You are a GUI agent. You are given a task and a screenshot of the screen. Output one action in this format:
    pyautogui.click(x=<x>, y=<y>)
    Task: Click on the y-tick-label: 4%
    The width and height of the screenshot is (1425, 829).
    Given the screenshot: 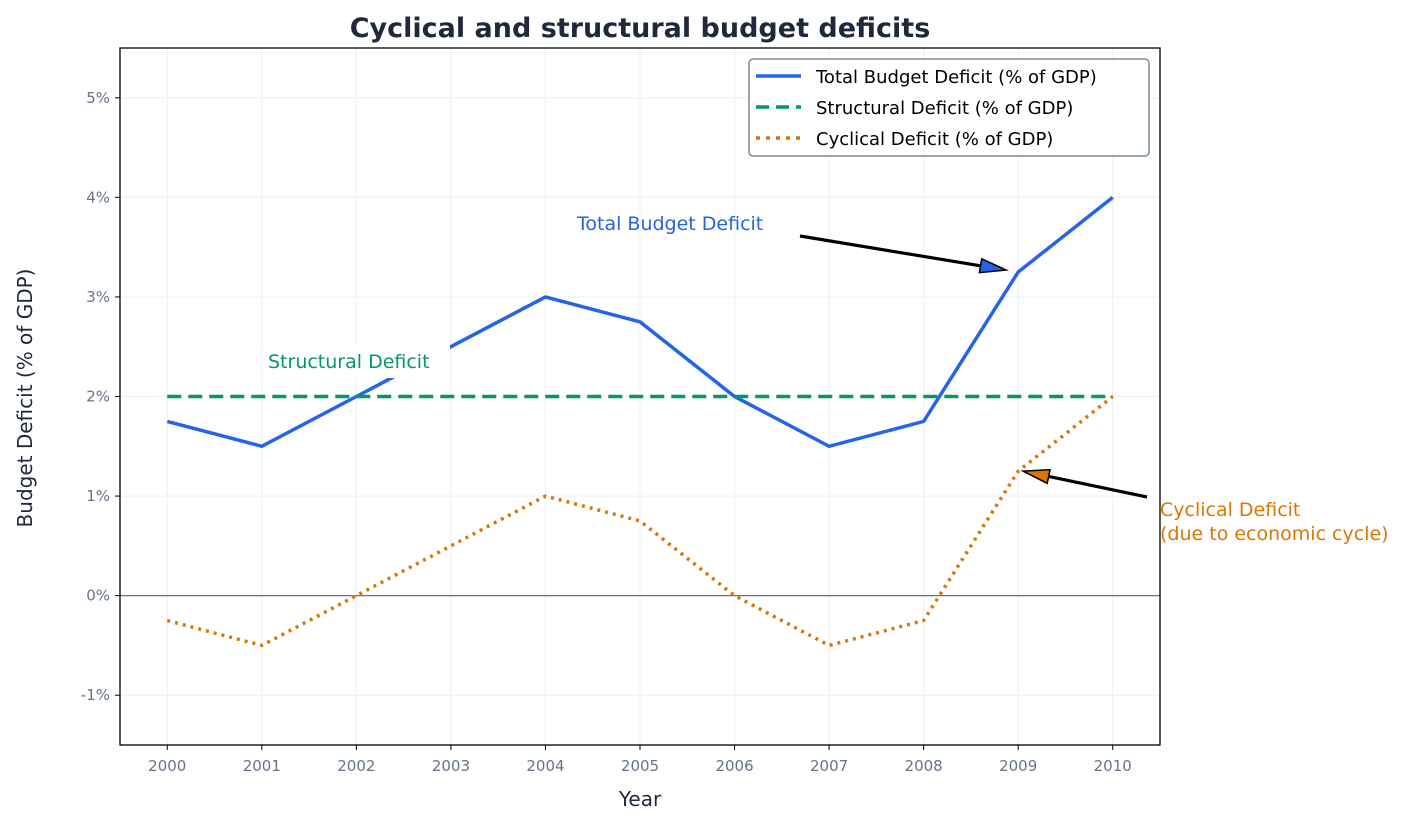 What is the action you would take?
    pyautogui.click(x=98, y=197)
    